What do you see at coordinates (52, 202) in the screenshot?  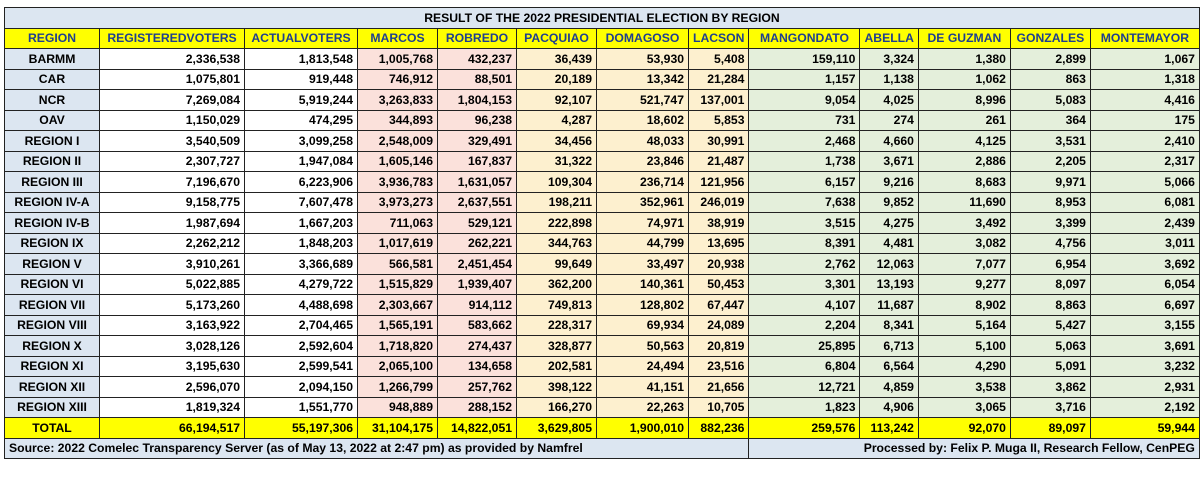 I see `cell-region: REGION IV-A` at bounding box center [52, 202].